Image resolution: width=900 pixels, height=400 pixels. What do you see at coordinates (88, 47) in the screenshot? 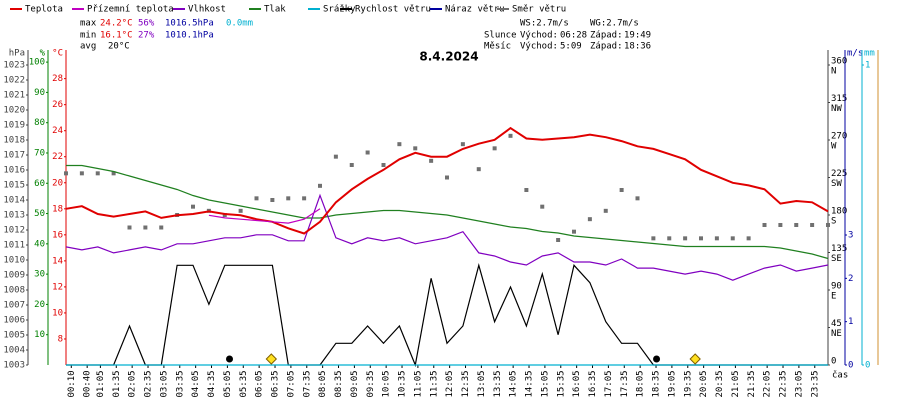
I see `stat-label: avg` at bounding box center [88, 47].